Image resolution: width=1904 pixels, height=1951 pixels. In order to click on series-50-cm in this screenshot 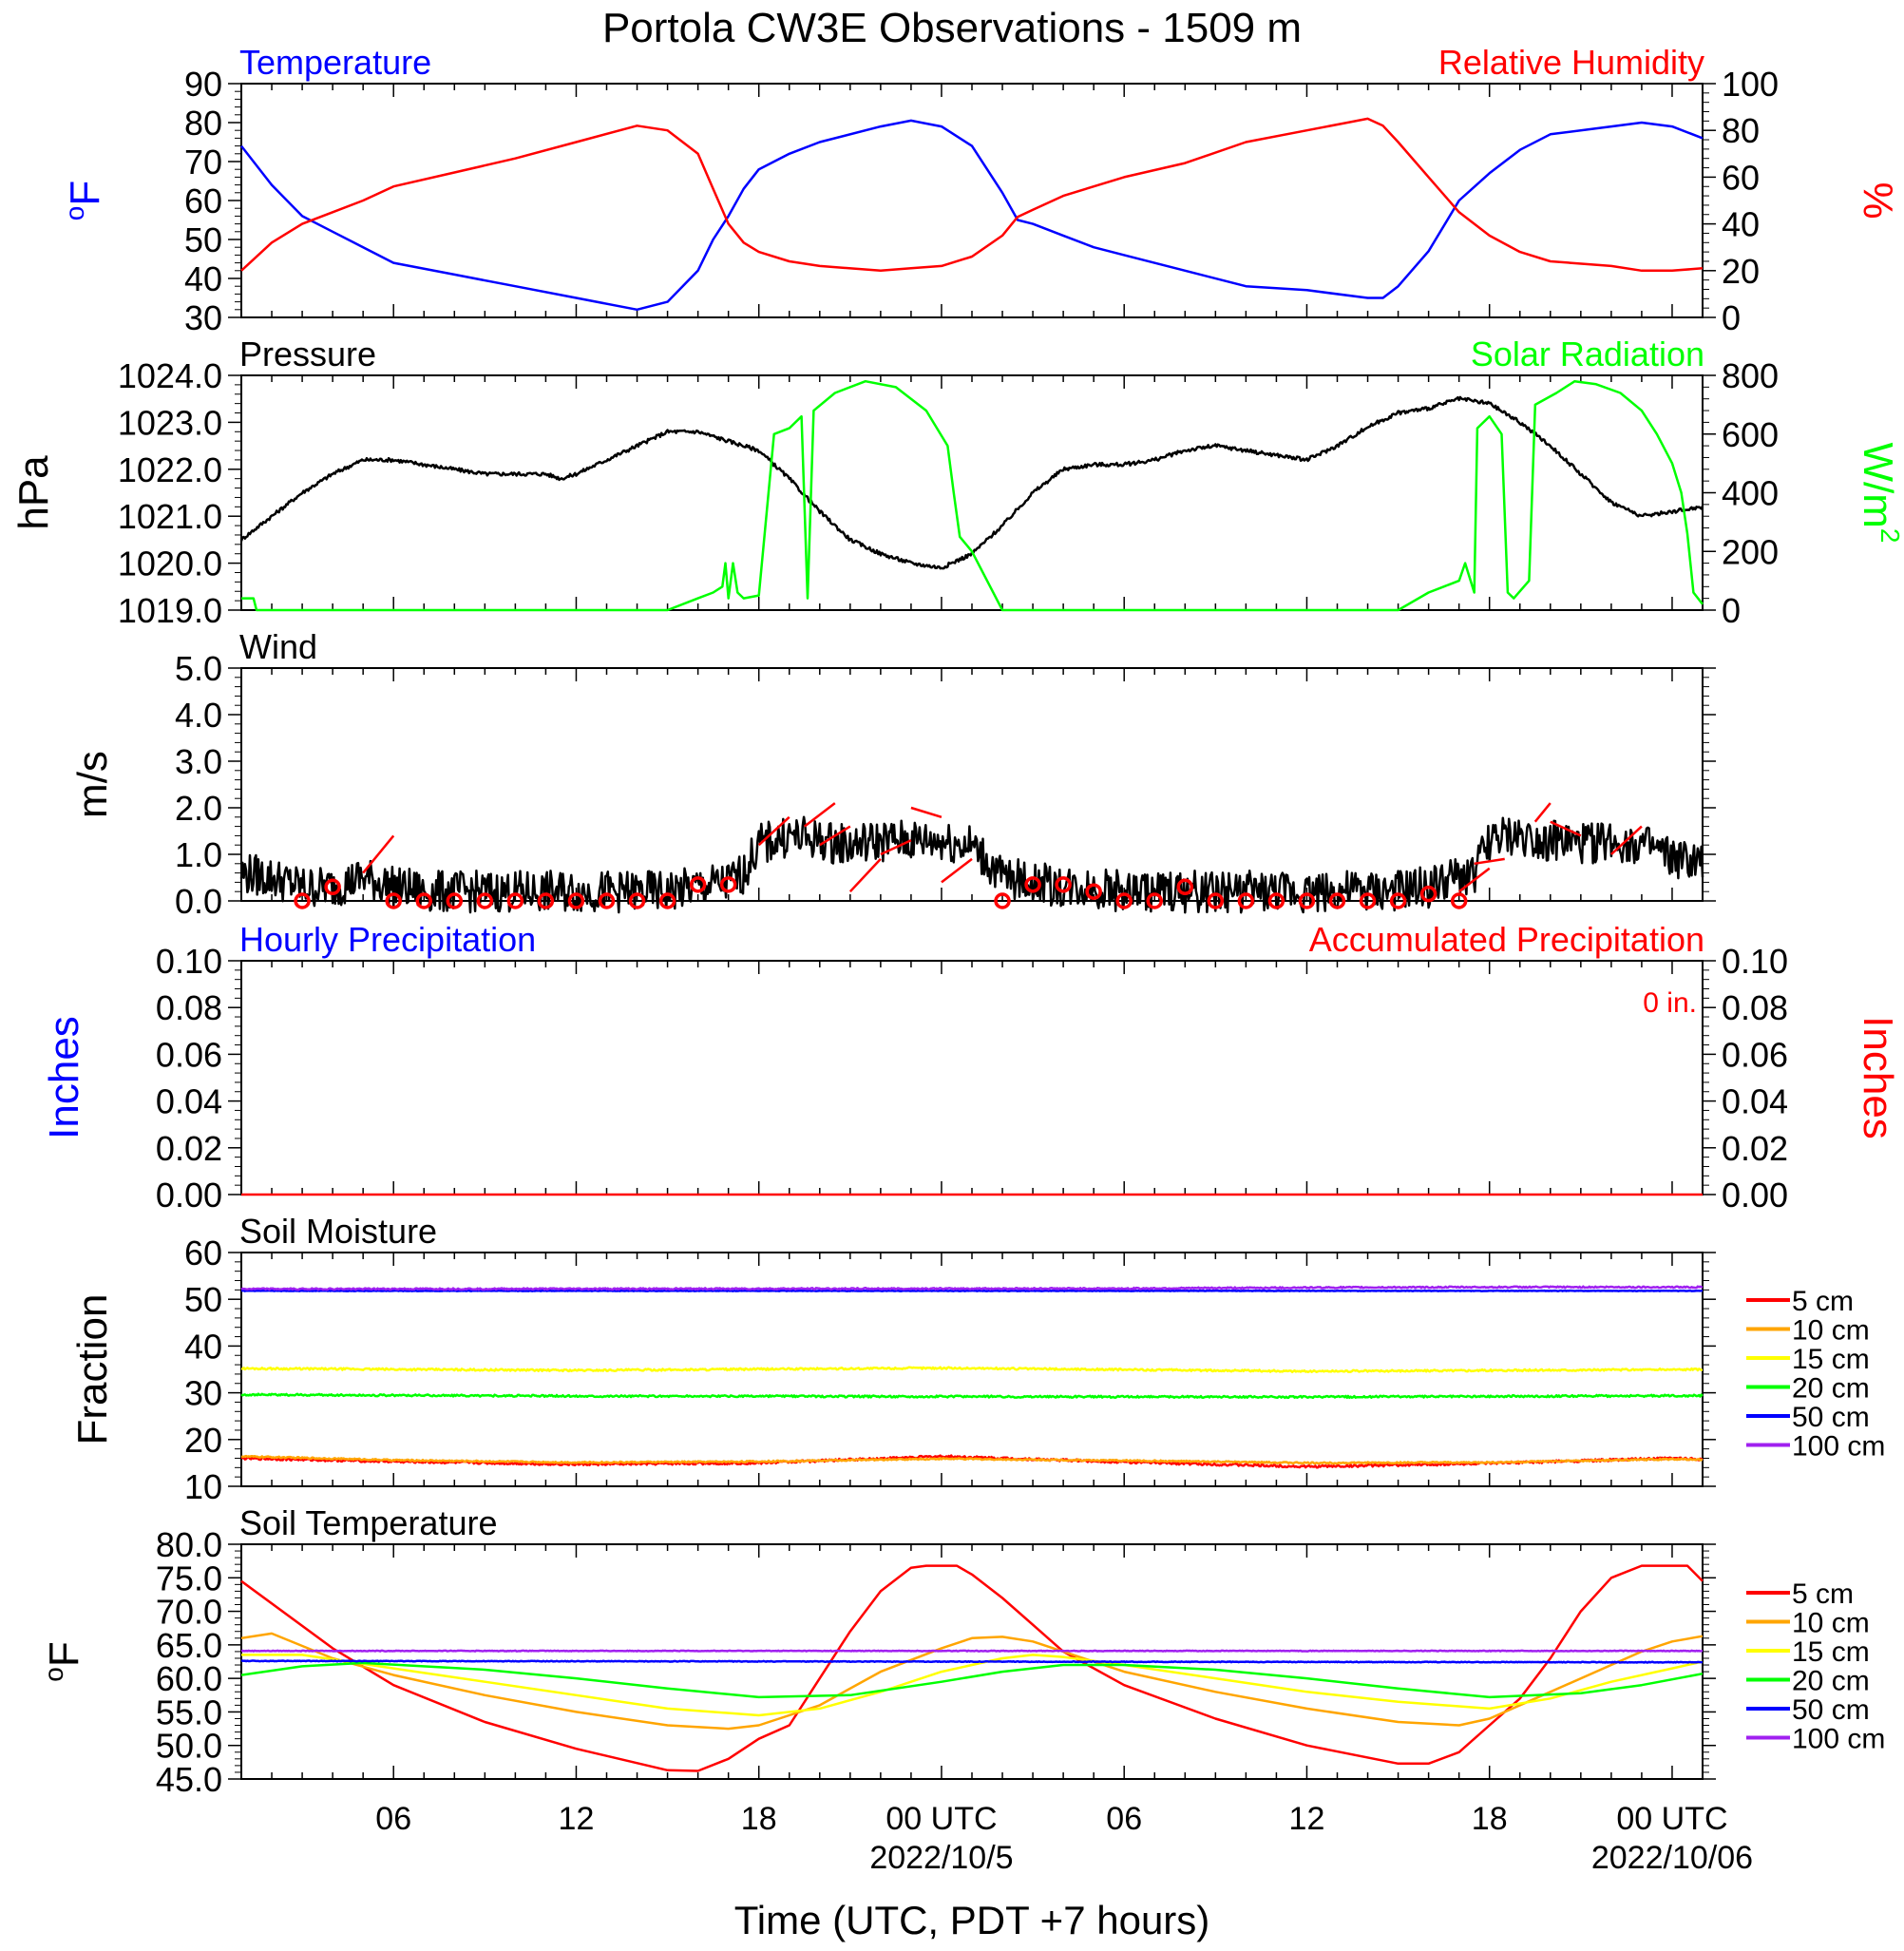, I will do `click(972, 1662)`.